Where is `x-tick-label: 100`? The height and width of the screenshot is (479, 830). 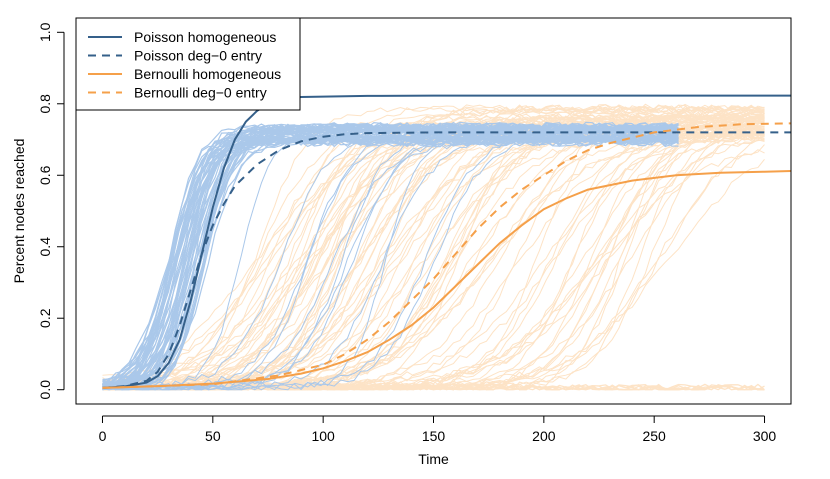
x-tick-label: 100 is located at coordinates (323, 436).